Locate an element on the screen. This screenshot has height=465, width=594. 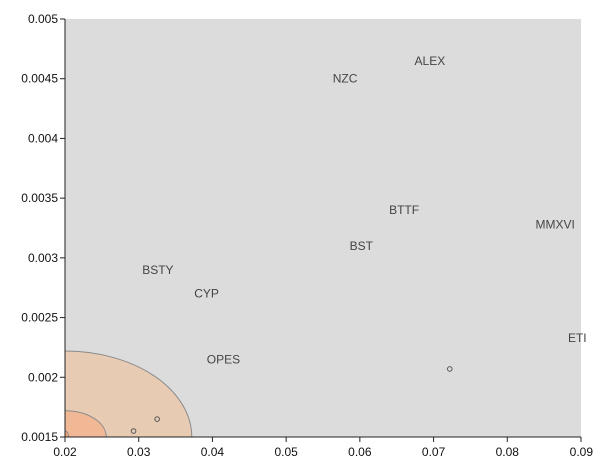
x-tick-label: 0.03 is located at coordinates (139, 452).